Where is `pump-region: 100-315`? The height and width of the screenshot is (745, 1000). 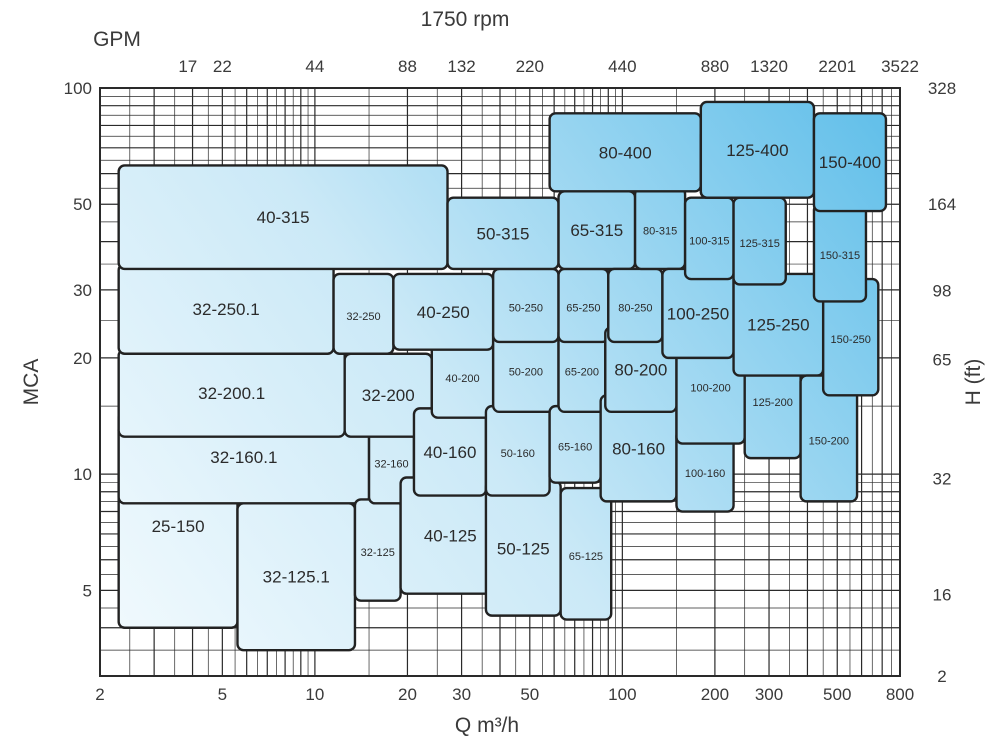
pump-region: 100-315 is located at coordinates (709, 238).